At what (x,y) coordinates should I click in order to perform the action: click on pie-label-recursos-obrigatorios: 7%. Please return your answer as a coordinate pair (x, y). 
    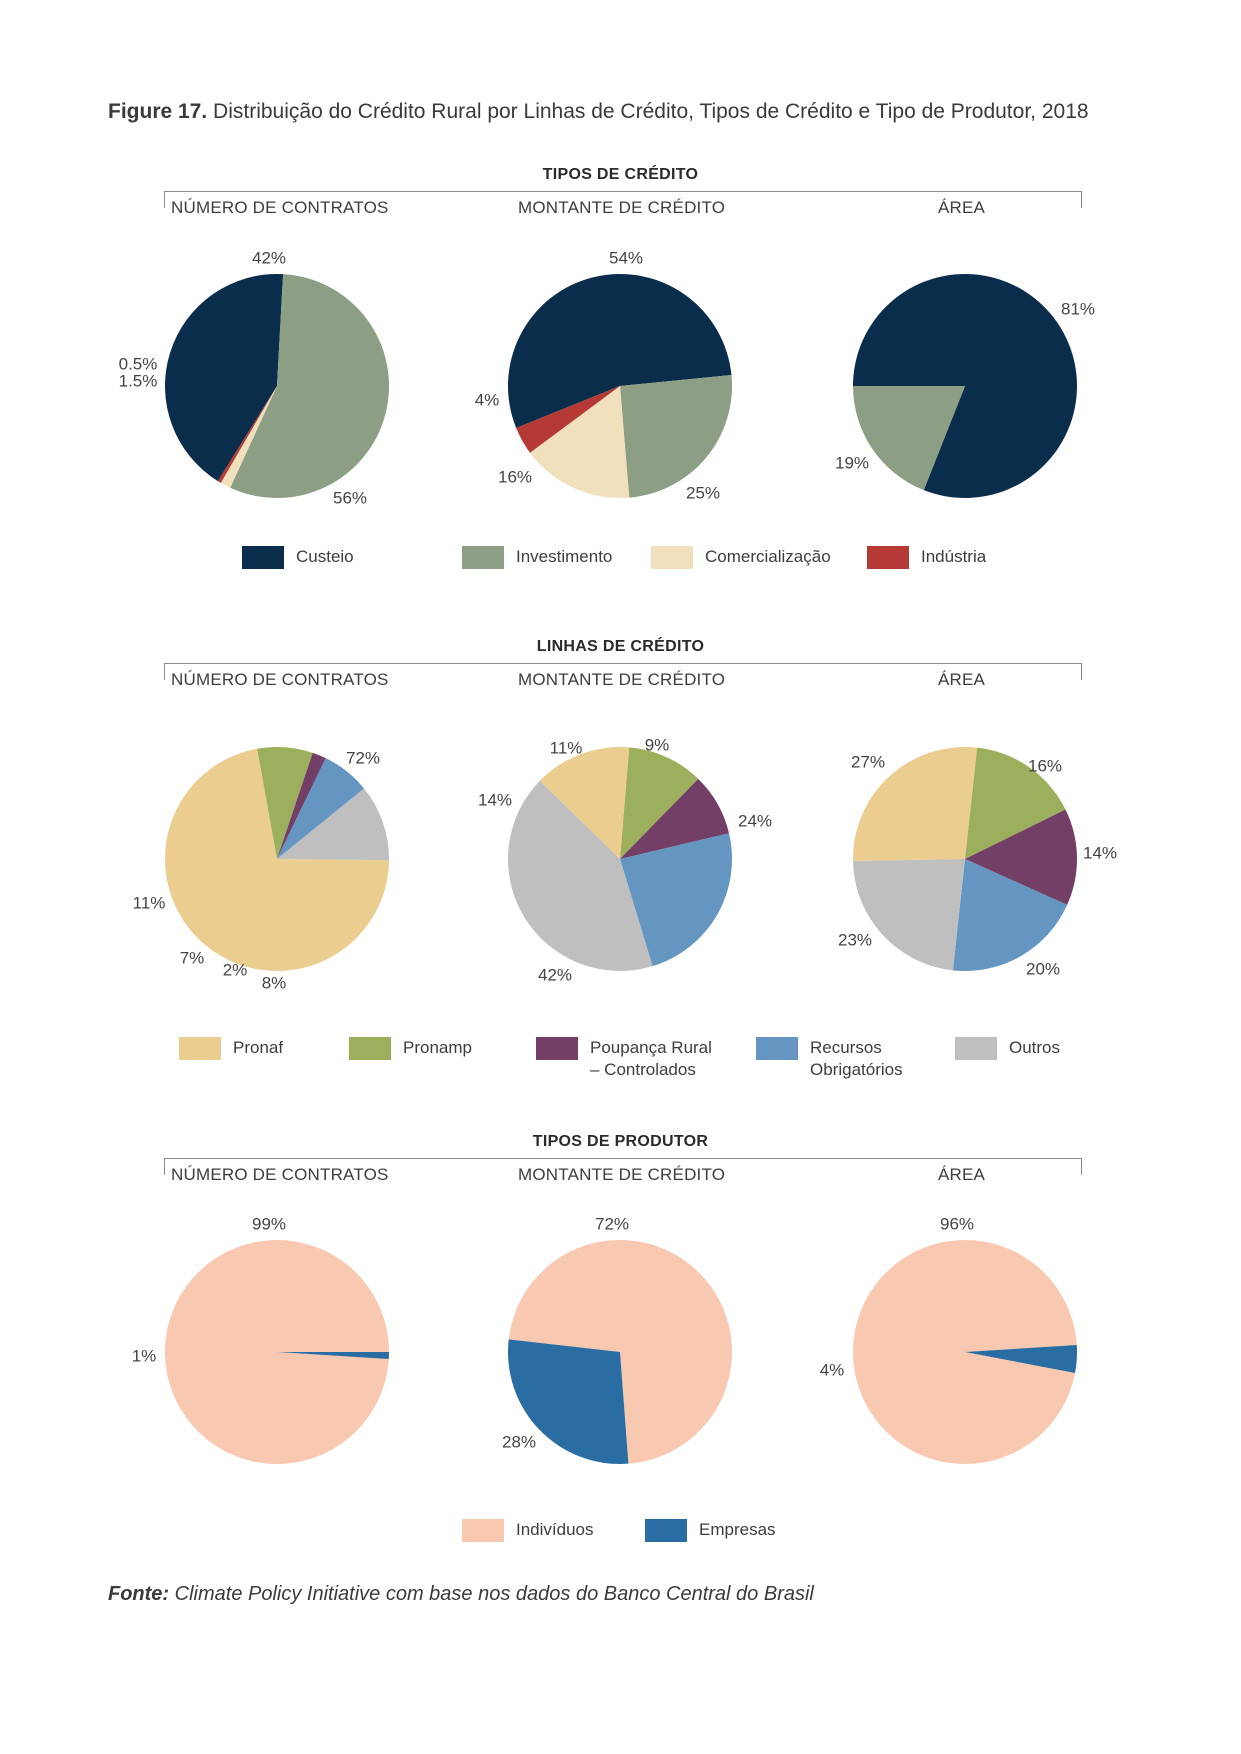
    Looking at the image, I should click on (192, 957).